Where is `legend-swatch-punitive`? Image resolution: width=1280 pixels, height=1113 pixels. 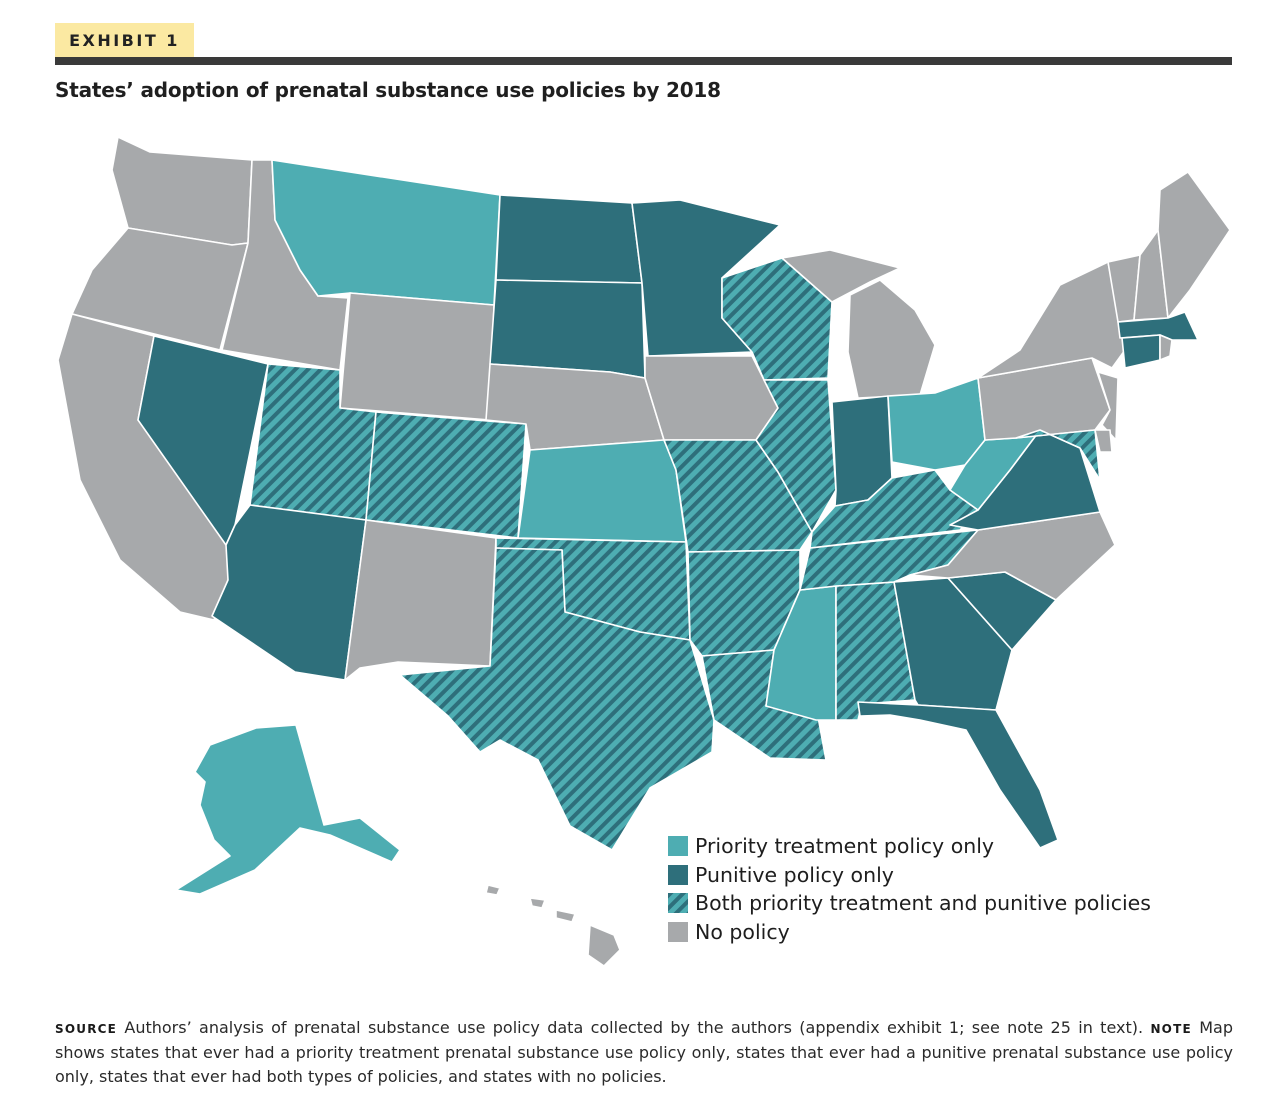
legend-swatch-punitive is located at coordinates (678, 874).